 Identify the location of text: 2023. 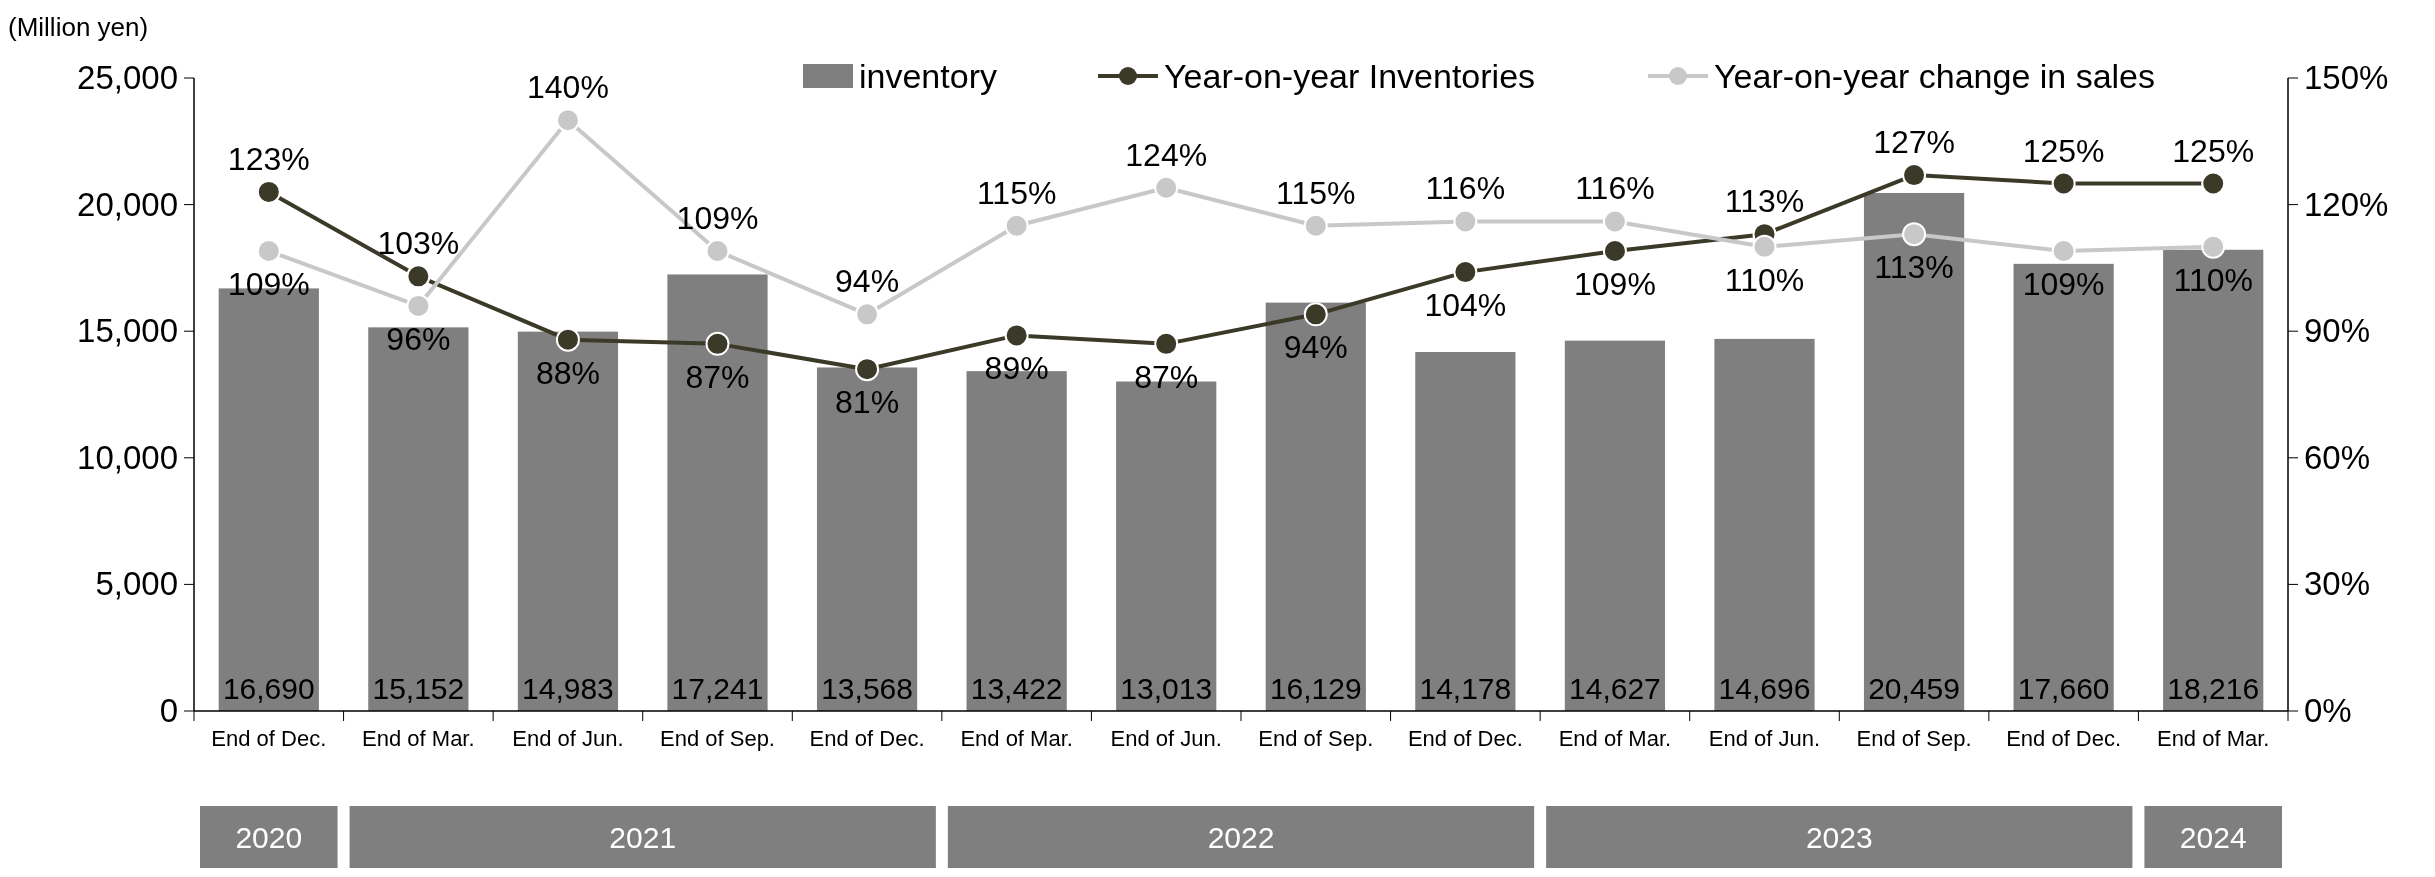
(1839, 837).